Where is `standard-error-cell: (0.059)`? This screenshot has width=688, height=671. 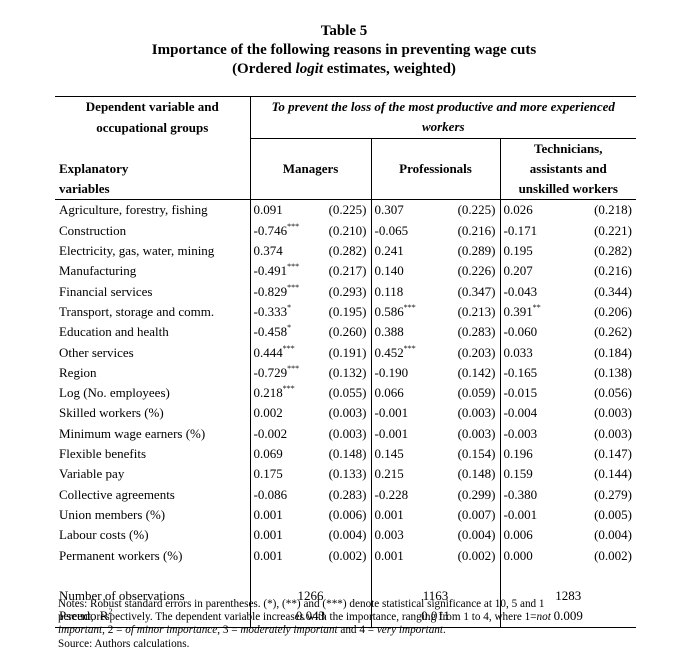
standard-error-cell: (0.059) is located at coordinates (476, 393).